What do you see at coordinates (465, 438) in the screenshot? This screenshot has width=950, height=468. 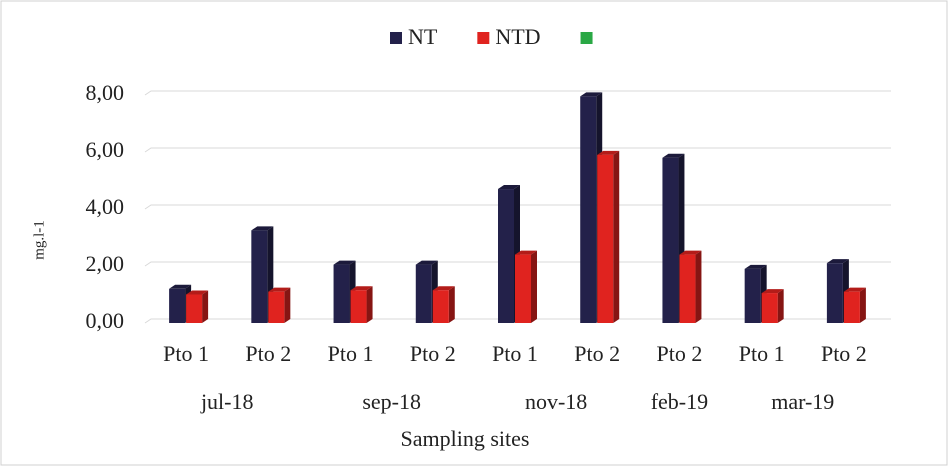 I see `x-axis-label: Sampling sites` at bounding box center [465, 438].